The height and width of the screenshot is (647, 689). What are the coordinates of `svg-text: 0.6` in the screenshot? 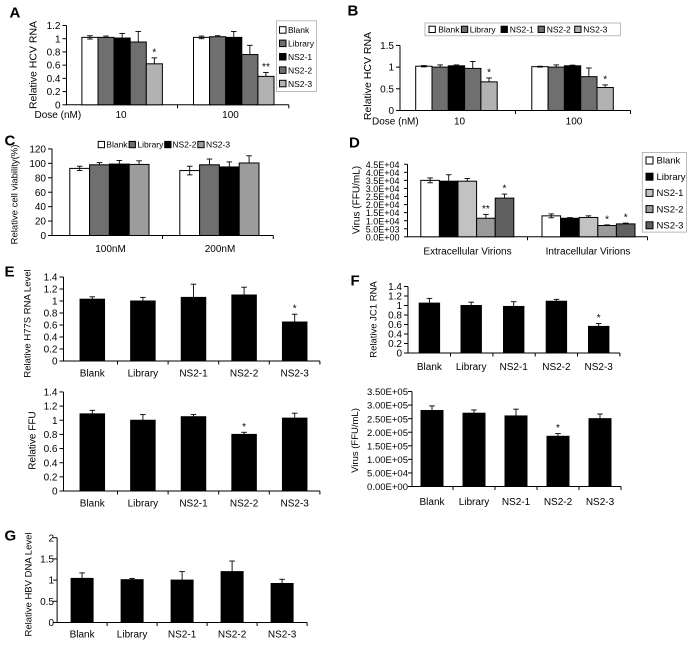 It's located at (395, 325).